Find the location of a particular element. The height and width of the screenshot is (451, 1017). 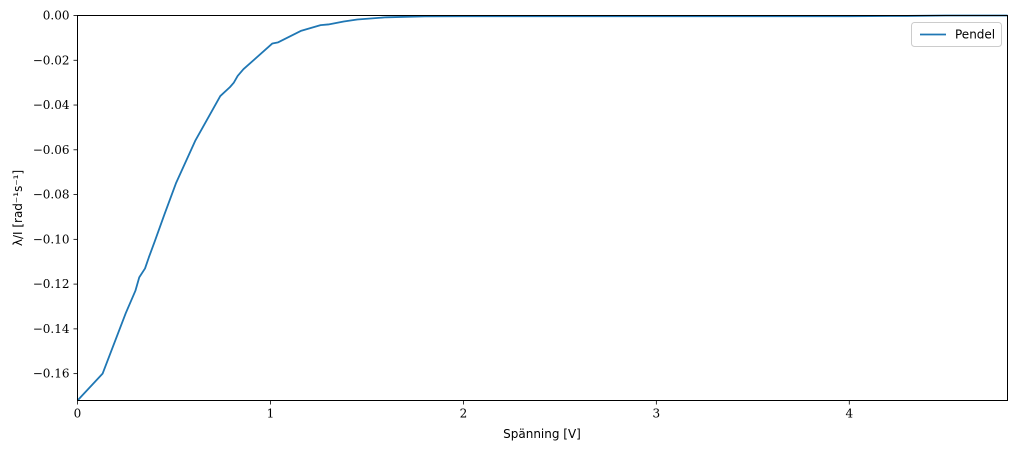

legend-box is located at coordinates (956, 34).